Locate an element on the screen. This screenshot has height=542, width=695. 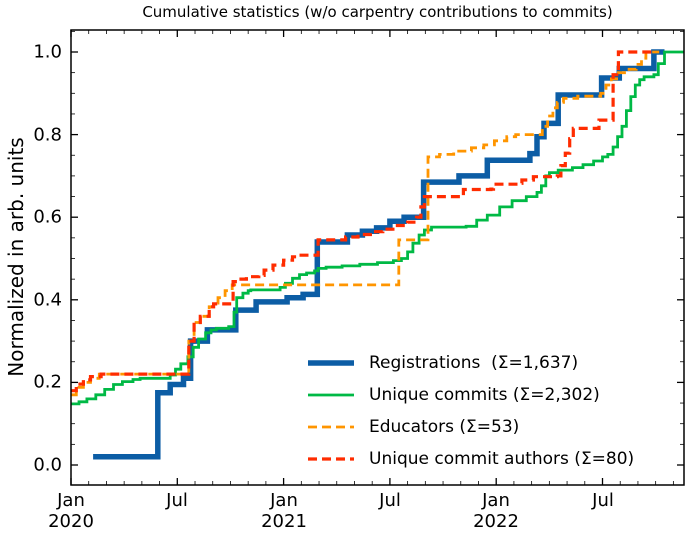
y-axis-label: Normalized in arb. units is located at coordinates (16, 257).